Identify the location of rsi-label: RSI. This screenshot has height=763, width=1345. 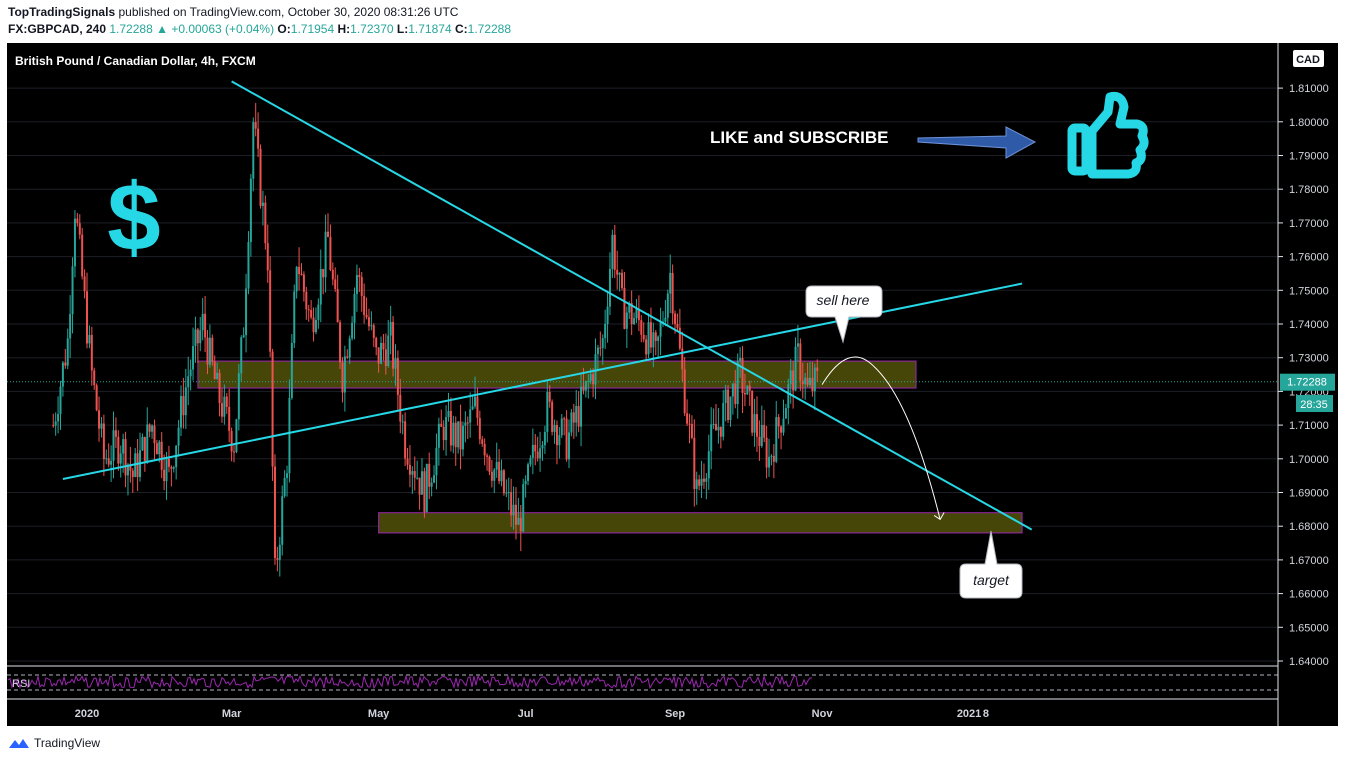
(21, 684).